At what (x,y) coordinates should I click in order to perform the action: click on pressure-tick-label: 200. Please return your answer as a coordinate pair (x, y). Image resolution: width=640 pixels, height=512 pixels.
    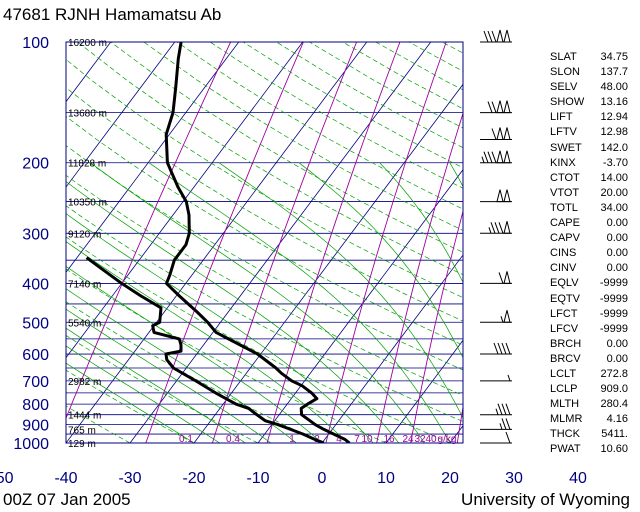
    Looking at the image, I should click on (35, 164).